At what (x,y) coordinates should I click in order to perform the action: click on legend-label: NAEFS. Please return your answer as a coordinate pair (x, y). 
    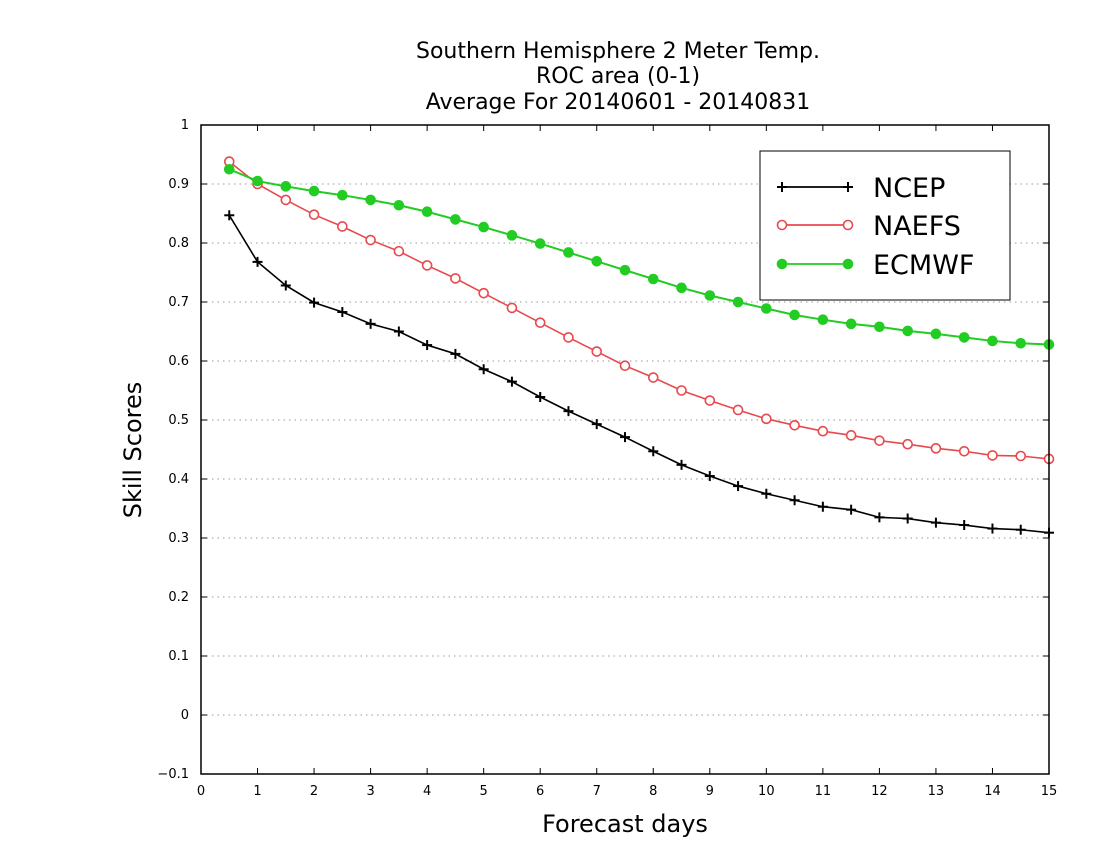
    Looking at the image, I should click on (917, 226).